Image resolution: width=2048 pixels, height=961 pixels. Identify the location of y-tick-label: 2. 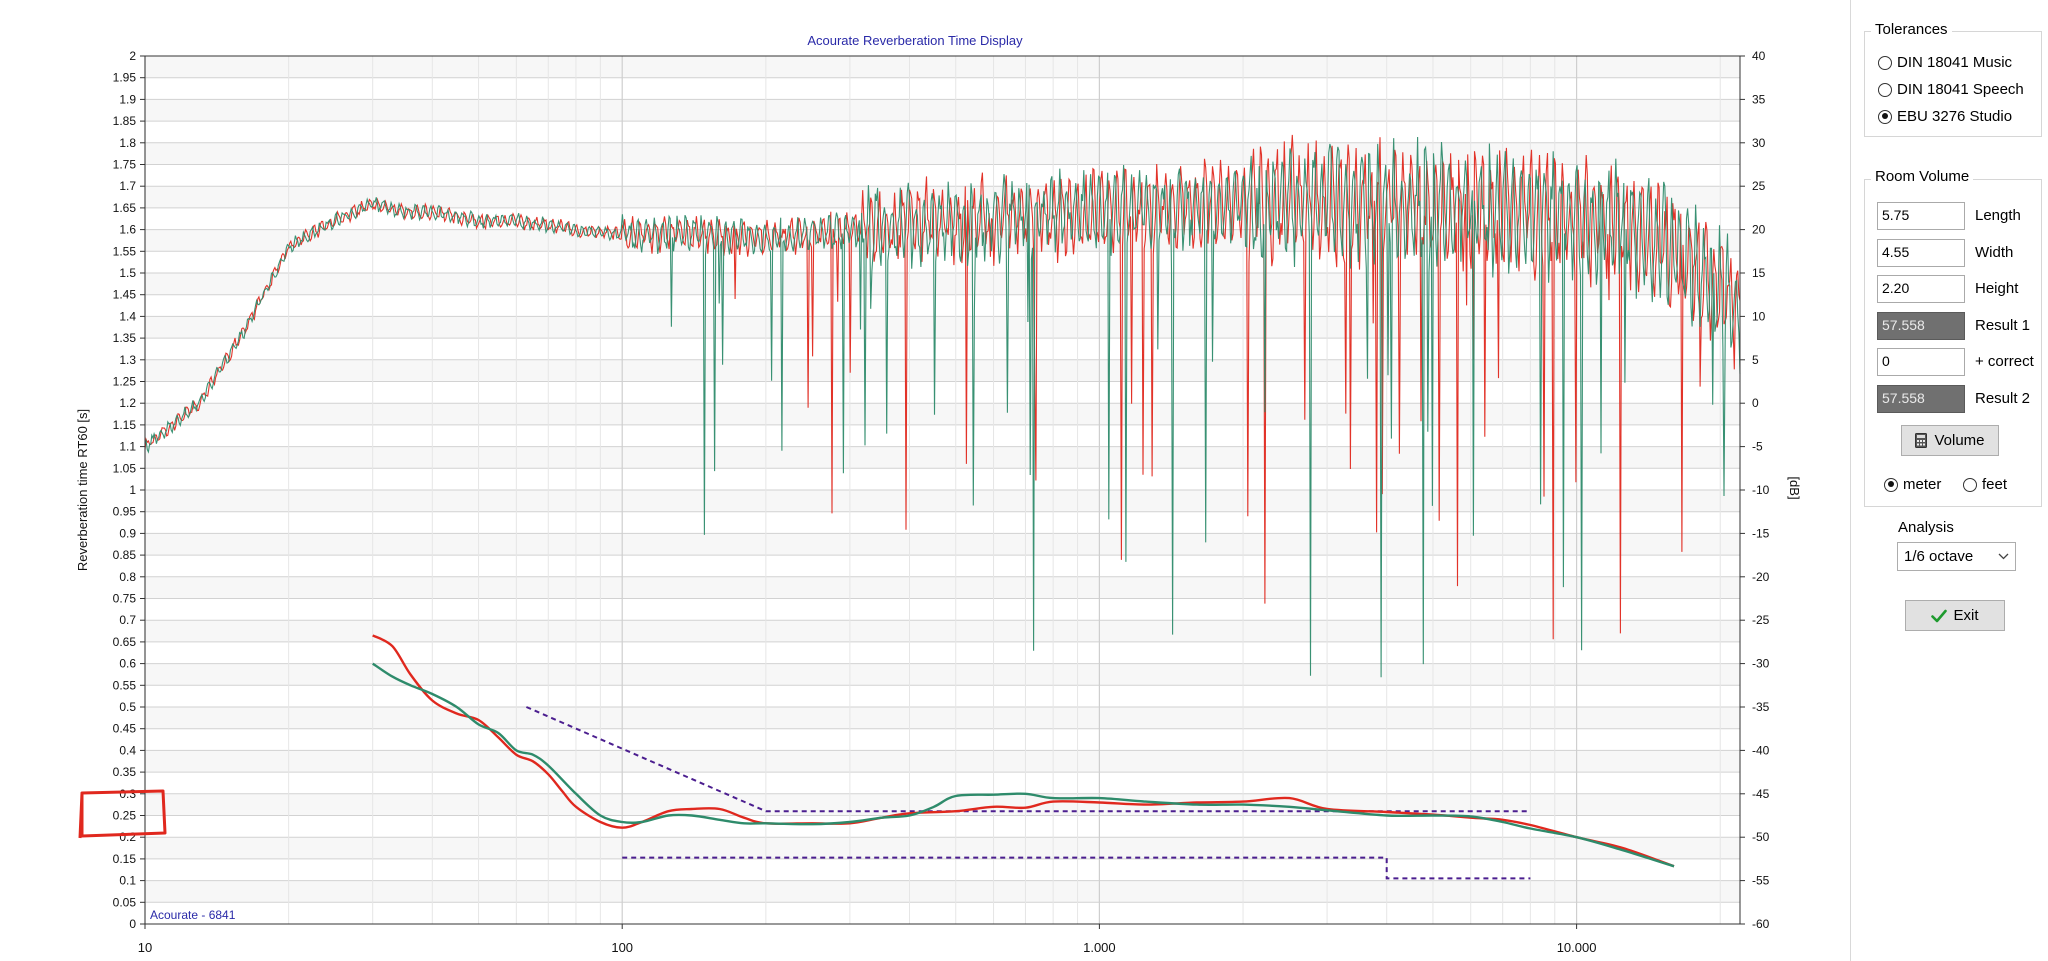
(132, 56).